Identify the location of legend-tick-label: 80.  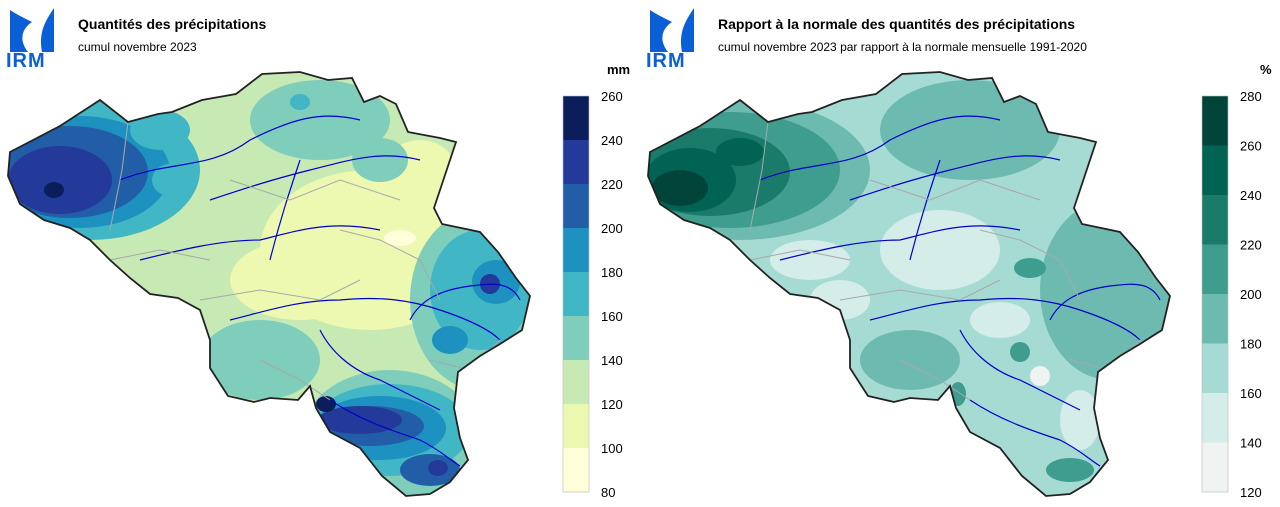
(608, 492).